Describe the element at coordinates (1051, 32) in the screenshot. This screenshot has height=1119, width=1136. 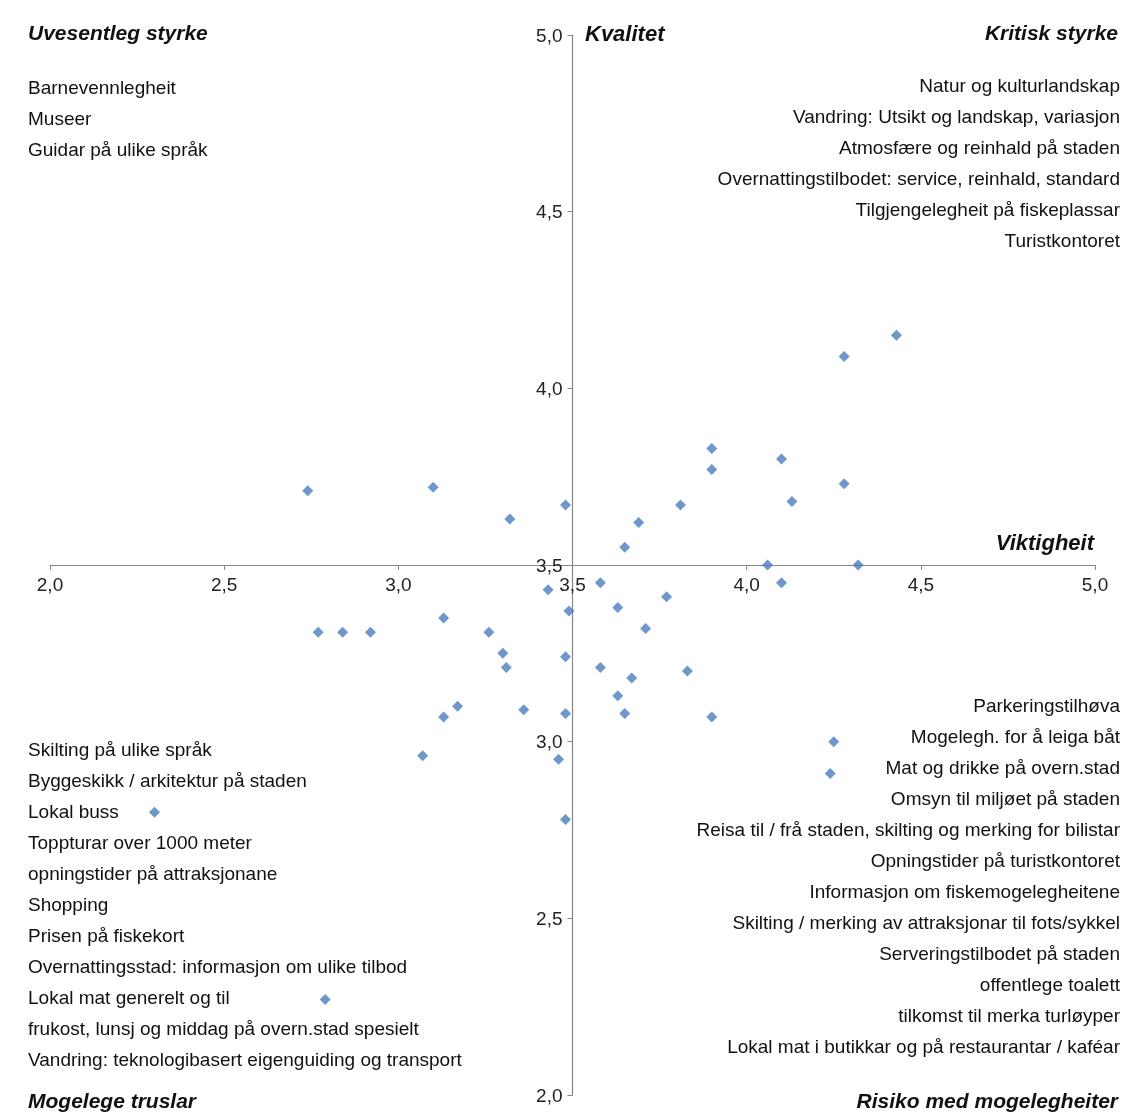
I see `annotation: Kritisk styrke` at that location.